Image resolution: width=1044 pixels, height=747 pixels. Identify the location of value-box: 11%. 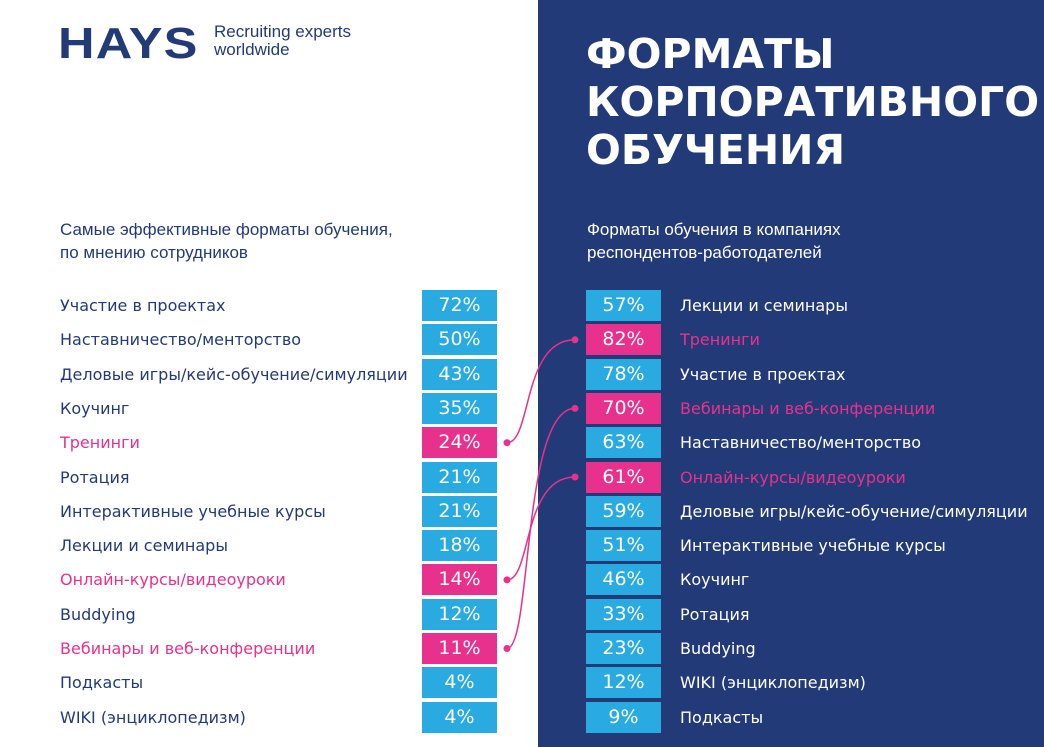
(459, 648).